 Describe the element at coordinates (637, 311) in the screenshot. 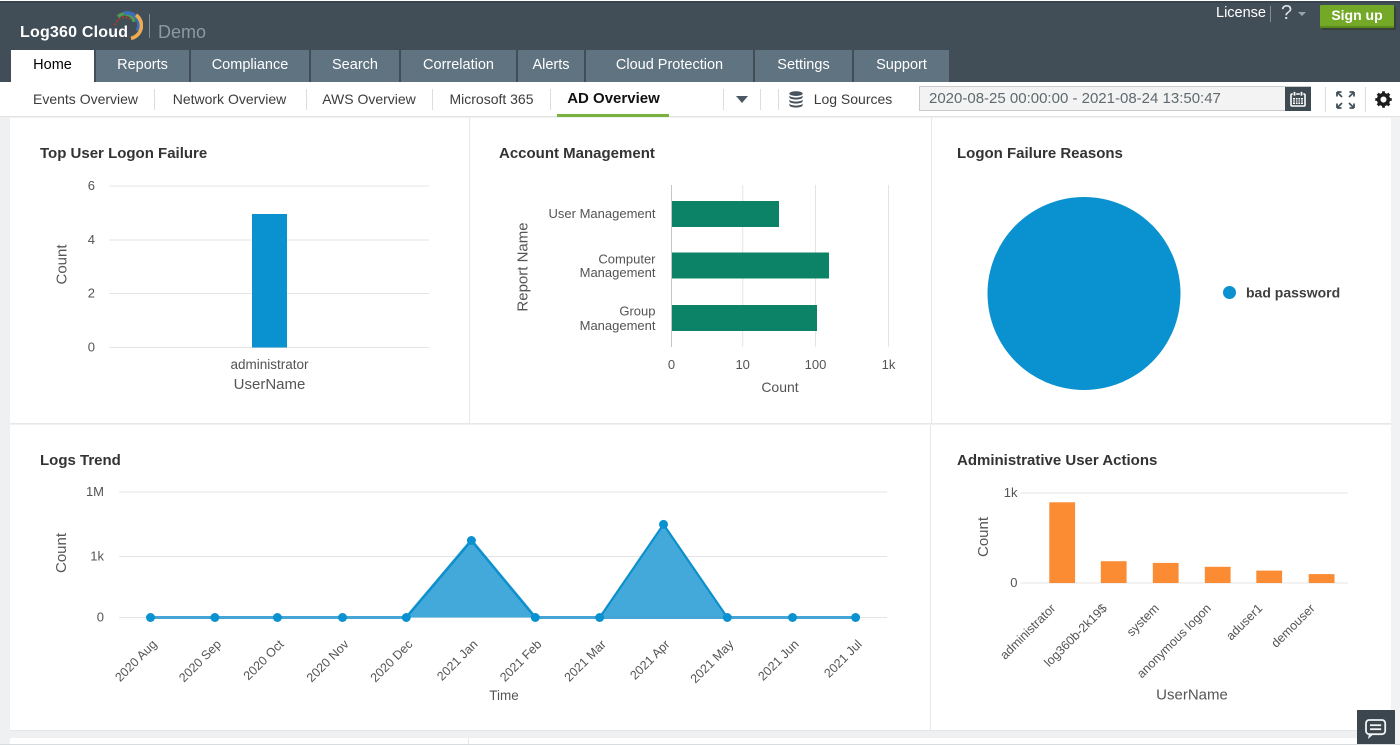

I see `svg-text: Group` at that location.